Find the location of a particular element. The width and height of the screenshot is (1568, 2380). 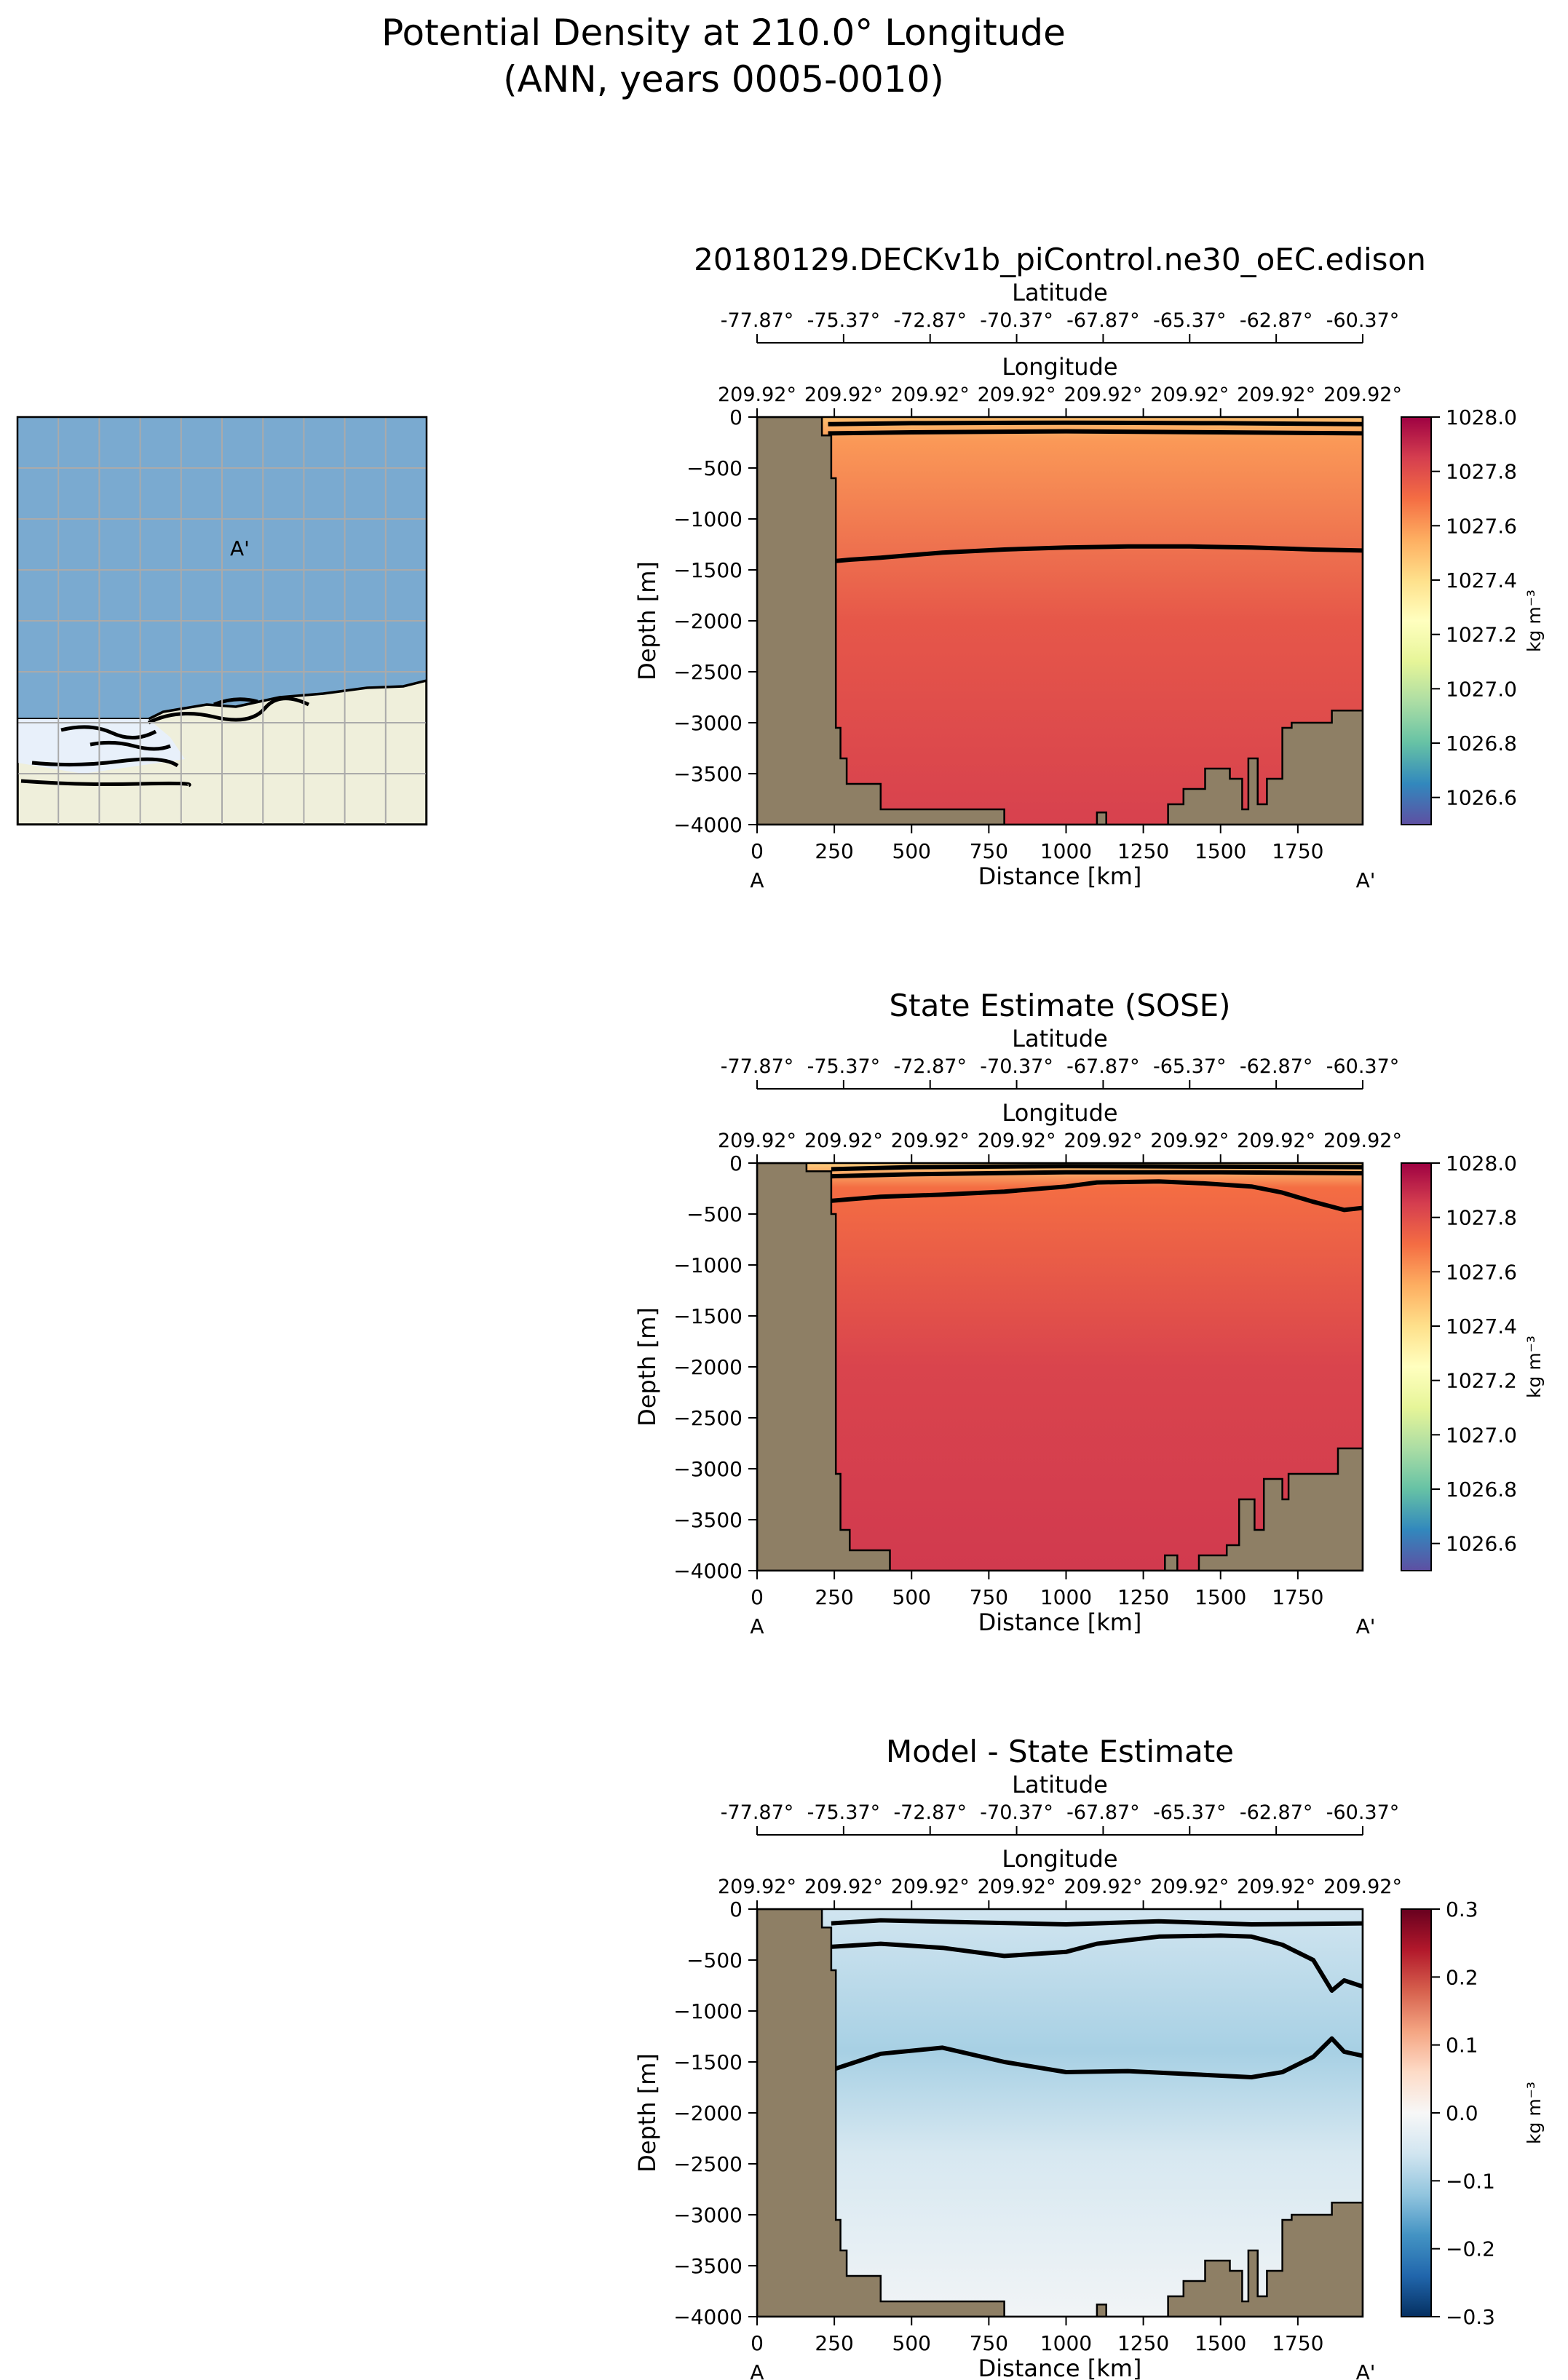

colorbar-tick-label: 0.2 is located at coordinates (1462, 1977).